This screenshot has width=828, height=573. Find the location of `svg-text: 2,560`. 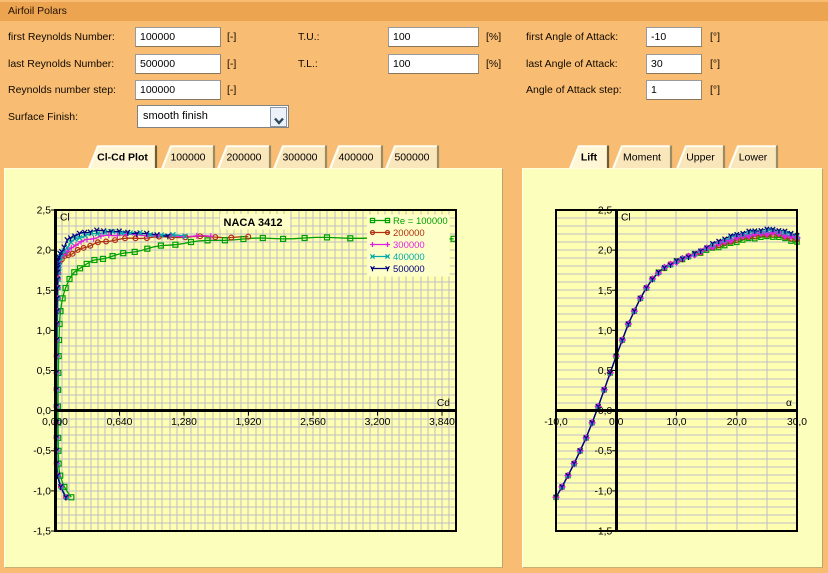

svg-text: 2,560 is located at coordinates (313, 422).